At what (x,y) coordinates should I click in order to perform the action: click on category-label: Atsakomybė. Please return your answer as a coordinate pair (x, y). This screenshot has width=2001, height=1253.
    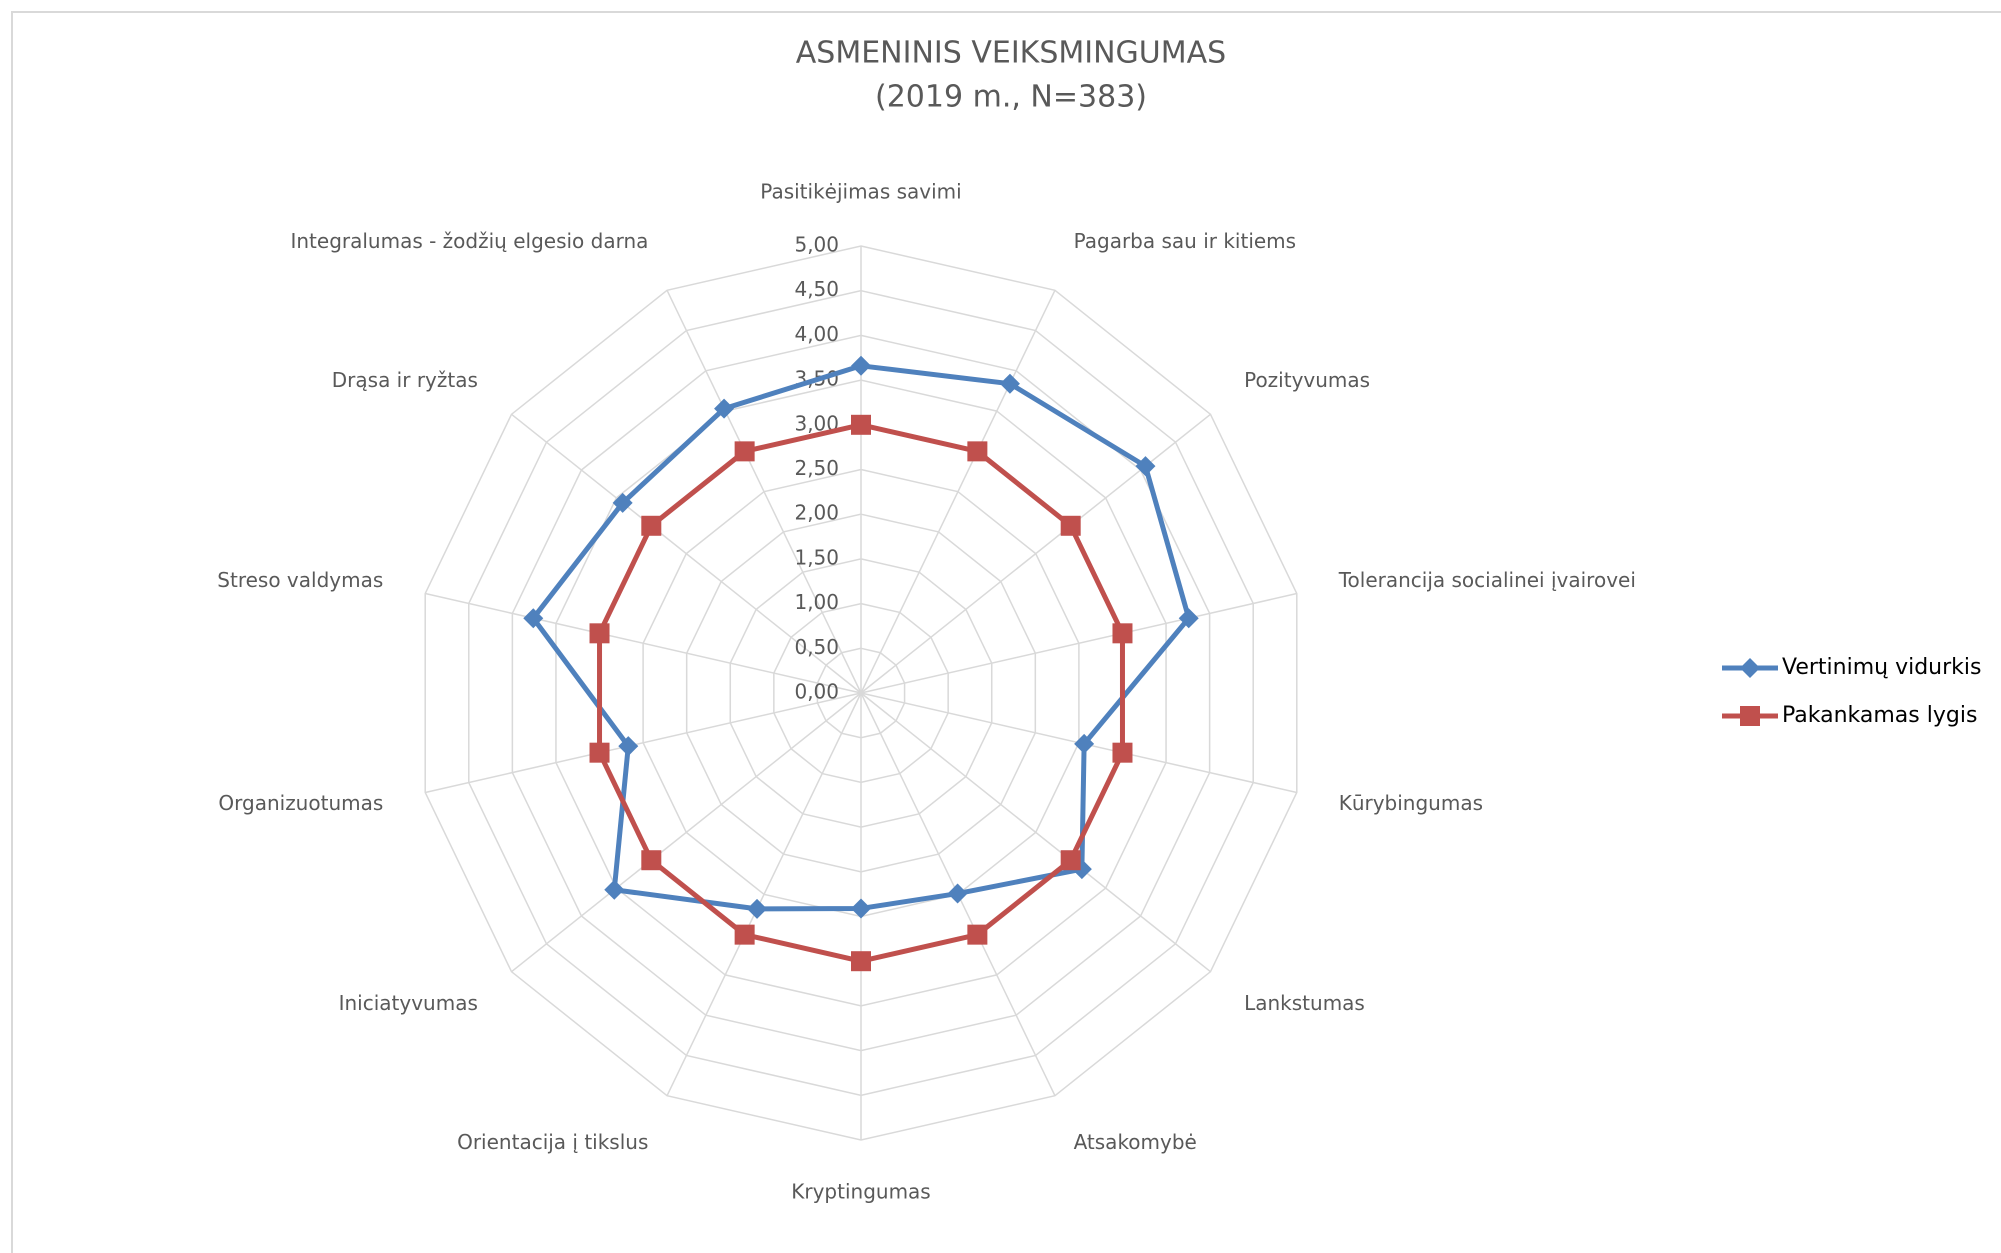
    Looking at the image, I should click on (1135, 1142).